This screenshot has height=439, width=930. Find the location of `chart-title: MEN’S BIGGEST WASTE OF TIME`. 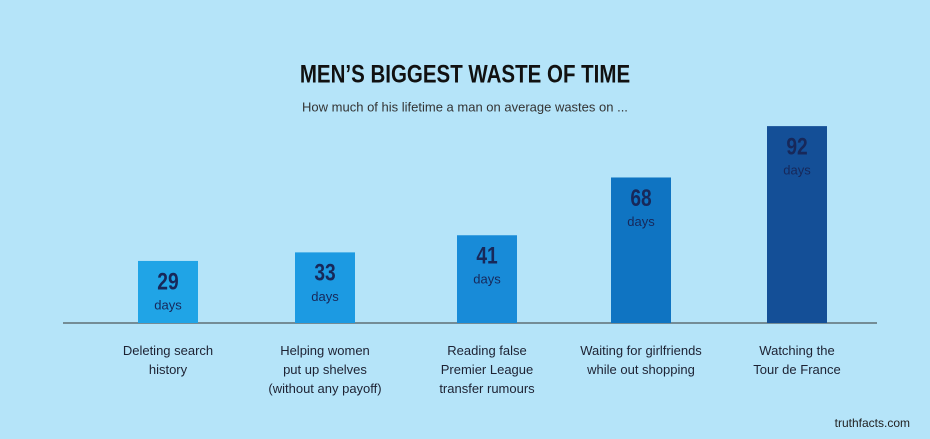

chart-title: MEN’S BIGGEST WASTE OF TIME is located at coordinates (465, 74).